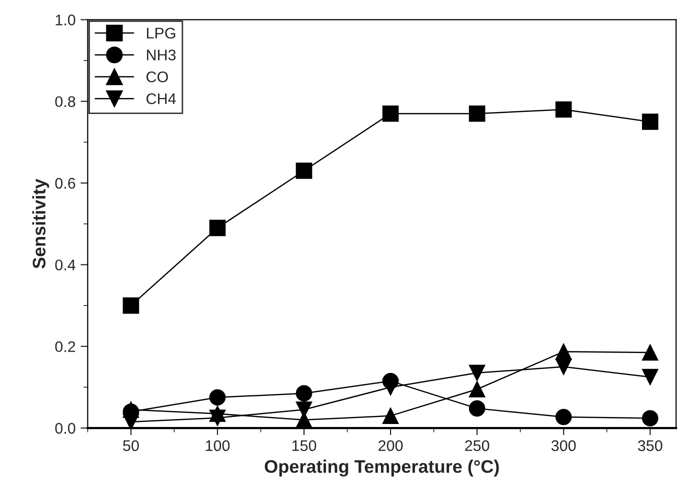 The width and height of the screenshot is (685, 492). Describe the element at coordinates (304, 446) in the screenshot. I see `x-tick-label: 150` at that location.